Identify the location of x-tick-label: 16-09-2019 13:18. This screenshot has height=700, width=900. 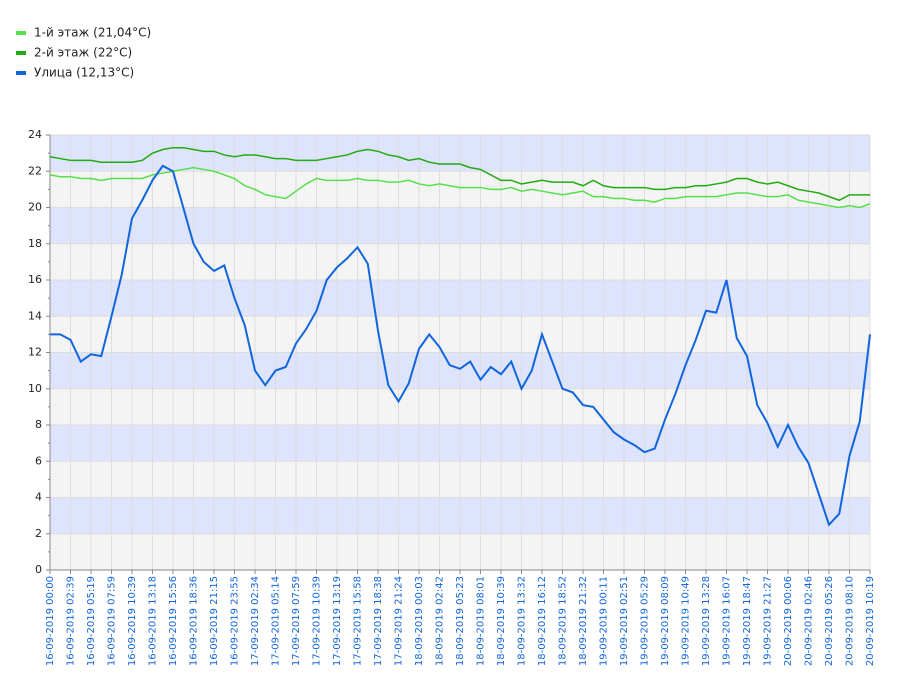
(153, 621).